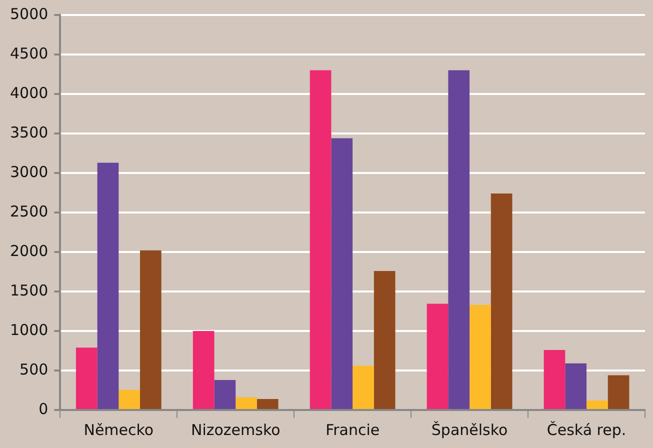 This screenshot has height=448, width=653. I want to click on y-tick-label: 500, so click(34, 369).